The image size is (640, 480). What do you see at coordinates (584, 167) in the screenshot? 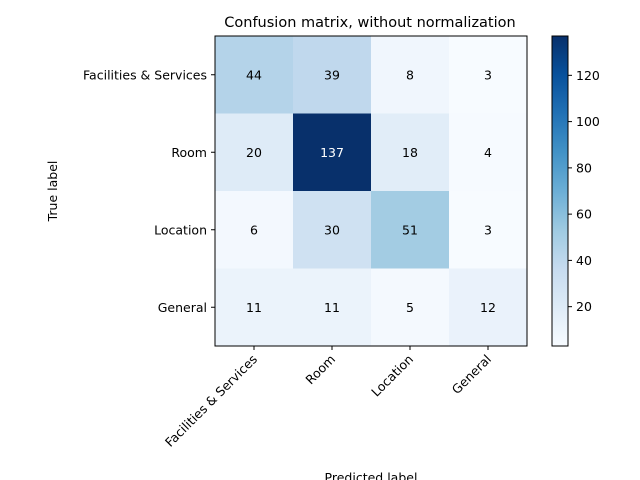
I see `colorbar-tick-label: 80` at bounding box center [584, 167].